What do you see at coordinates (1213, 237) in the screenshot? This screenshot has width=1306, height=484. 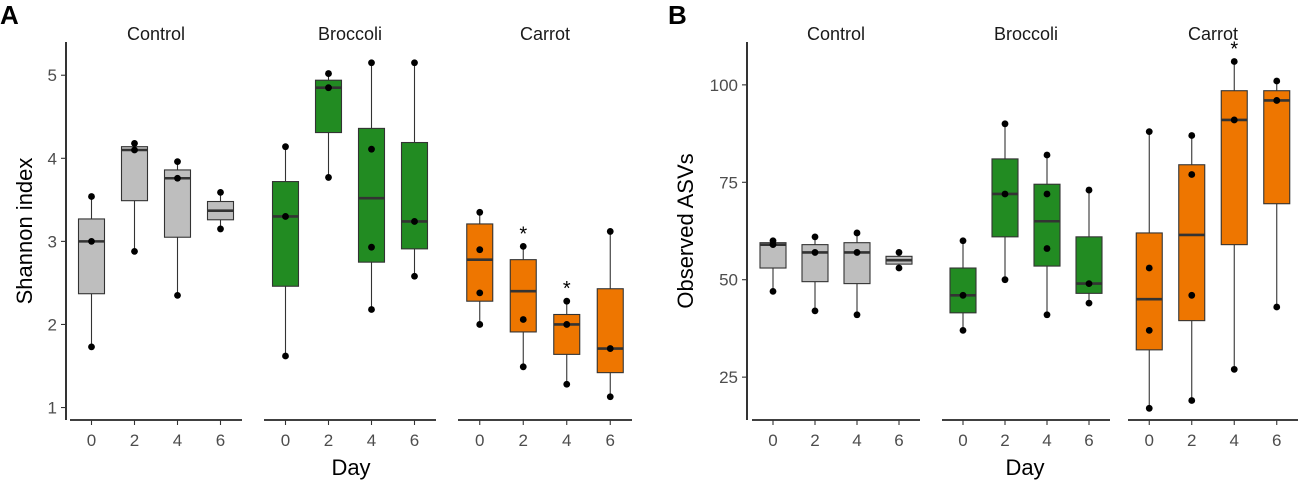 I see `facet-carrot: Carrot 0 2 * 4 6` at bounding box center [1213, 237].